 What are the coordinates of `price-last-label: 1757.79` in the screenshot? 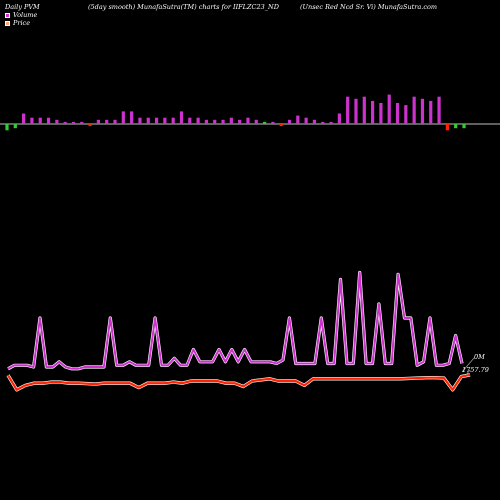 It's located at (475, 370).